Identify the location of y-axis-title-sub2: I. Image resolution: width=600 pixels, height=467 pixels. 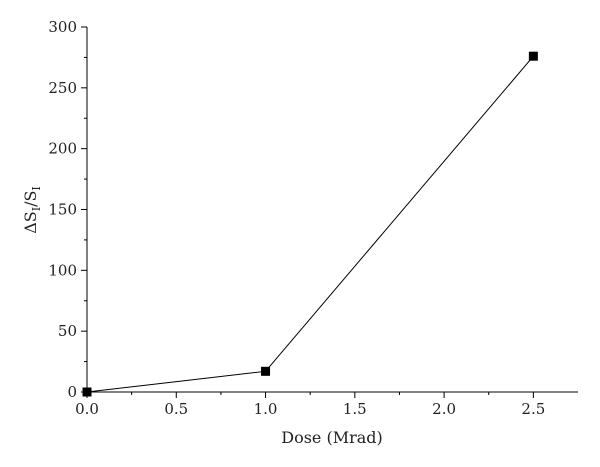
(36, 188).